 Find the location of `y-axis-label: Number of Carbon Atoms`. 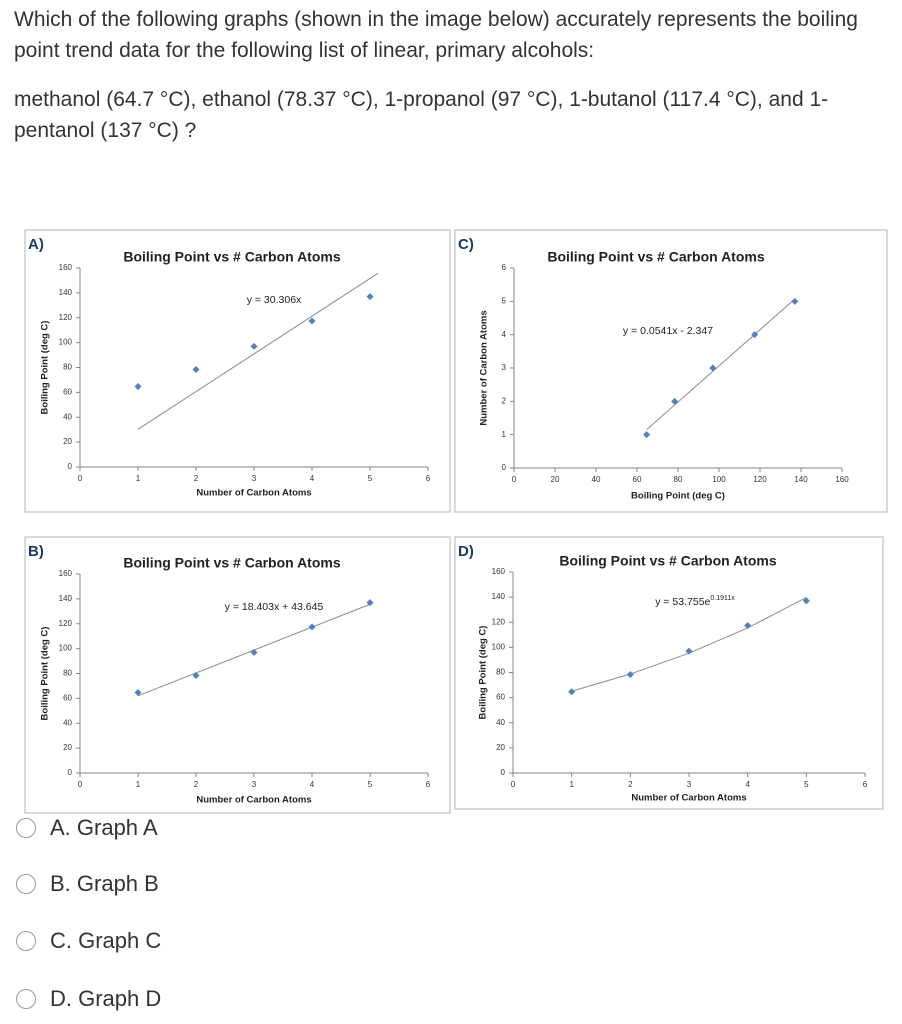

y-axis-label: Number of Carbon Atoms is located at coordinates (484, 367).